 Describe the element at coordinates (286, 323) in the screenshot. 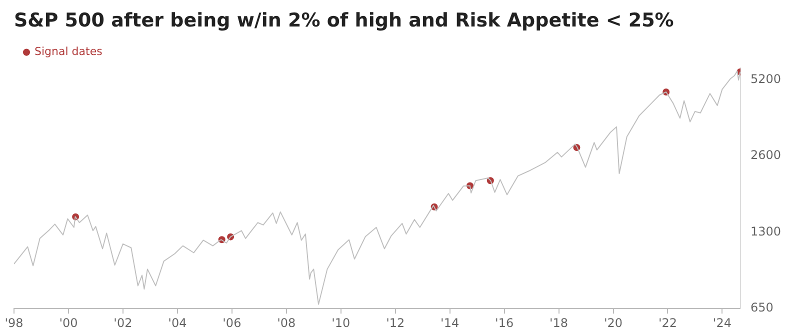

I see `x-tick-label: '08` at that location.